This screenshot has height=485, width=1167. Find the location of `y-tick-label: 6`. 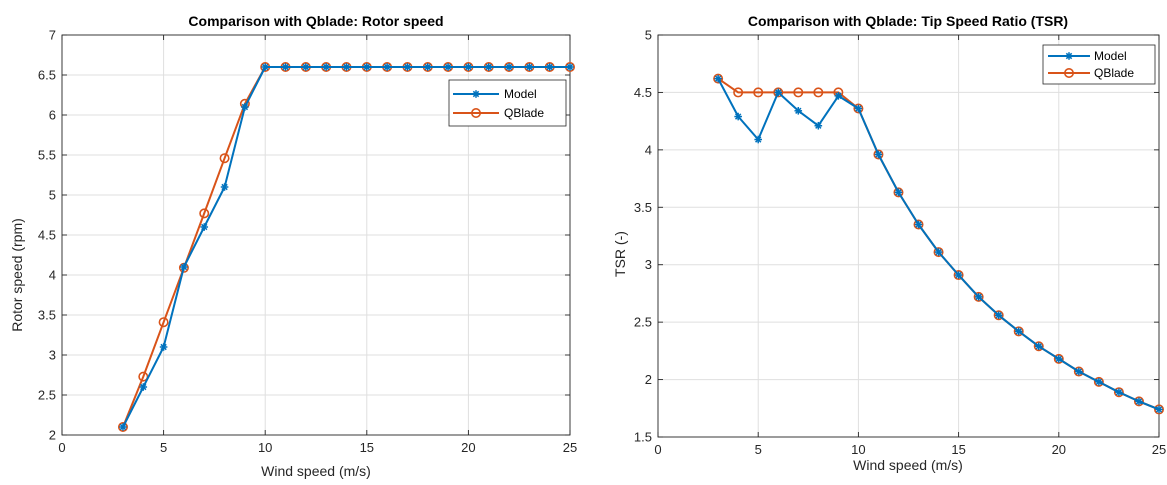

y-tick-label: 6 is located at coordinates (52, 115).